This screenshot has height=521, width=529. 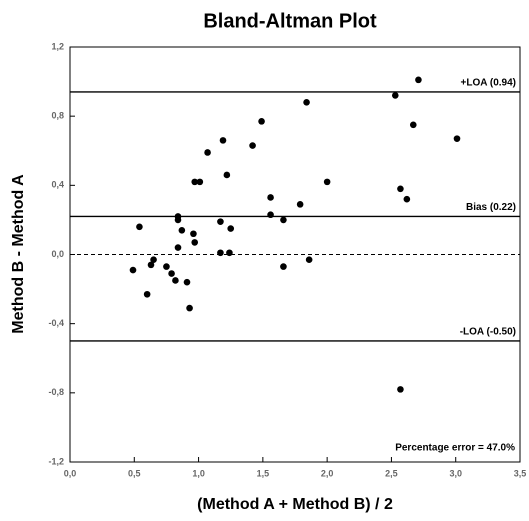 I want to click on y-tick-label: 0,0, so click(x=57, y=254).